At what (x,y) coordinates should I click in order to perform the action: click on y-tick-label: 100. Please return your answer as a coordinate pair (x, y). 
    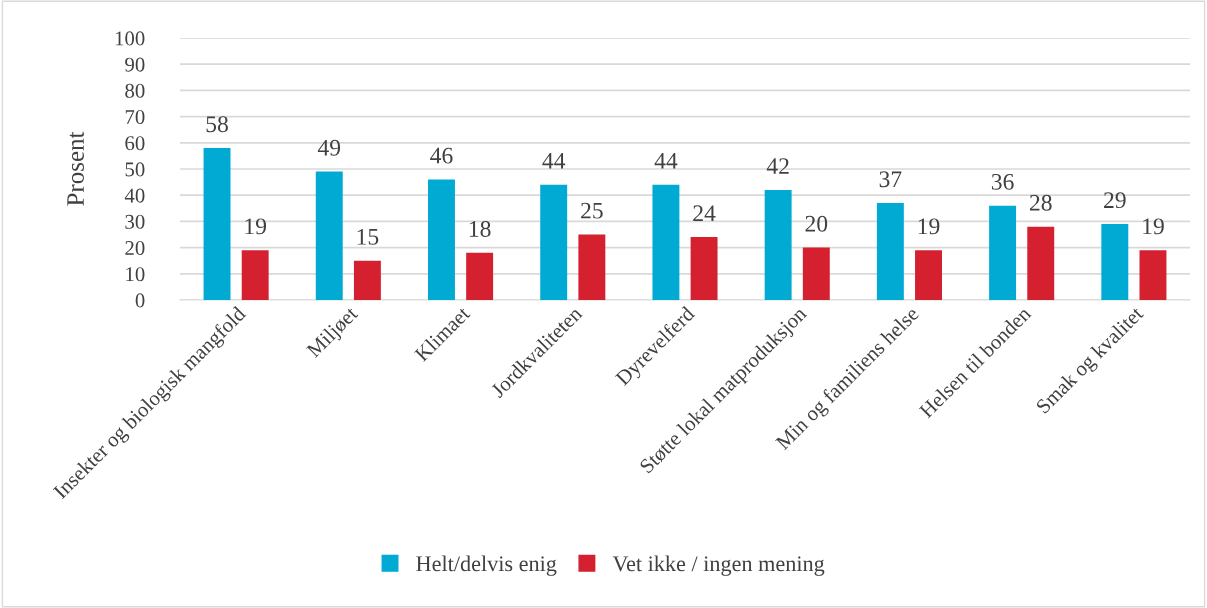
    Looking at the image, I should click on (130, 38).